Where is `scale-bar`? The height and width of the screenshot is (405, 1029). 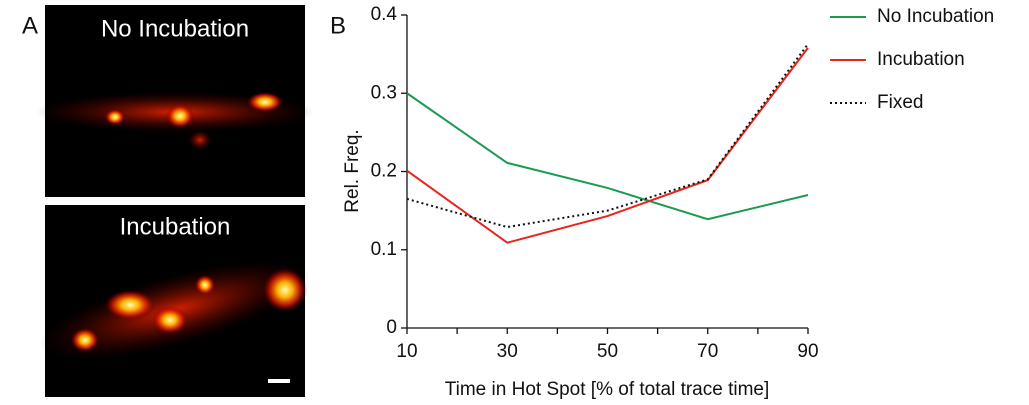 scale-bar is located at coordinates (279, 381).